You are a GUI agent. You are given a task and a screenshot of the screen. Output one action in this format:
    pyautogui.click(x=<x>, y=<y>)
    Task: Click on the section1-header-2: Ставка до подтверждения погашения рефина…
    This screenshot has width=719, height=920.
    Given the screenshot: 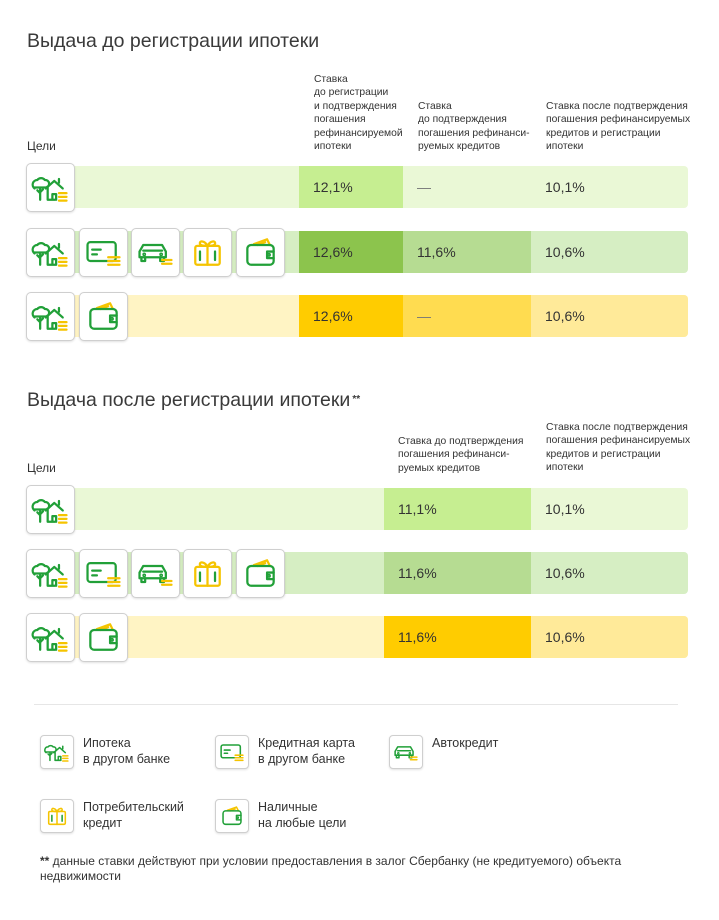 What is the action you would take?
    pyautogui.click(x=474, y=127)
    